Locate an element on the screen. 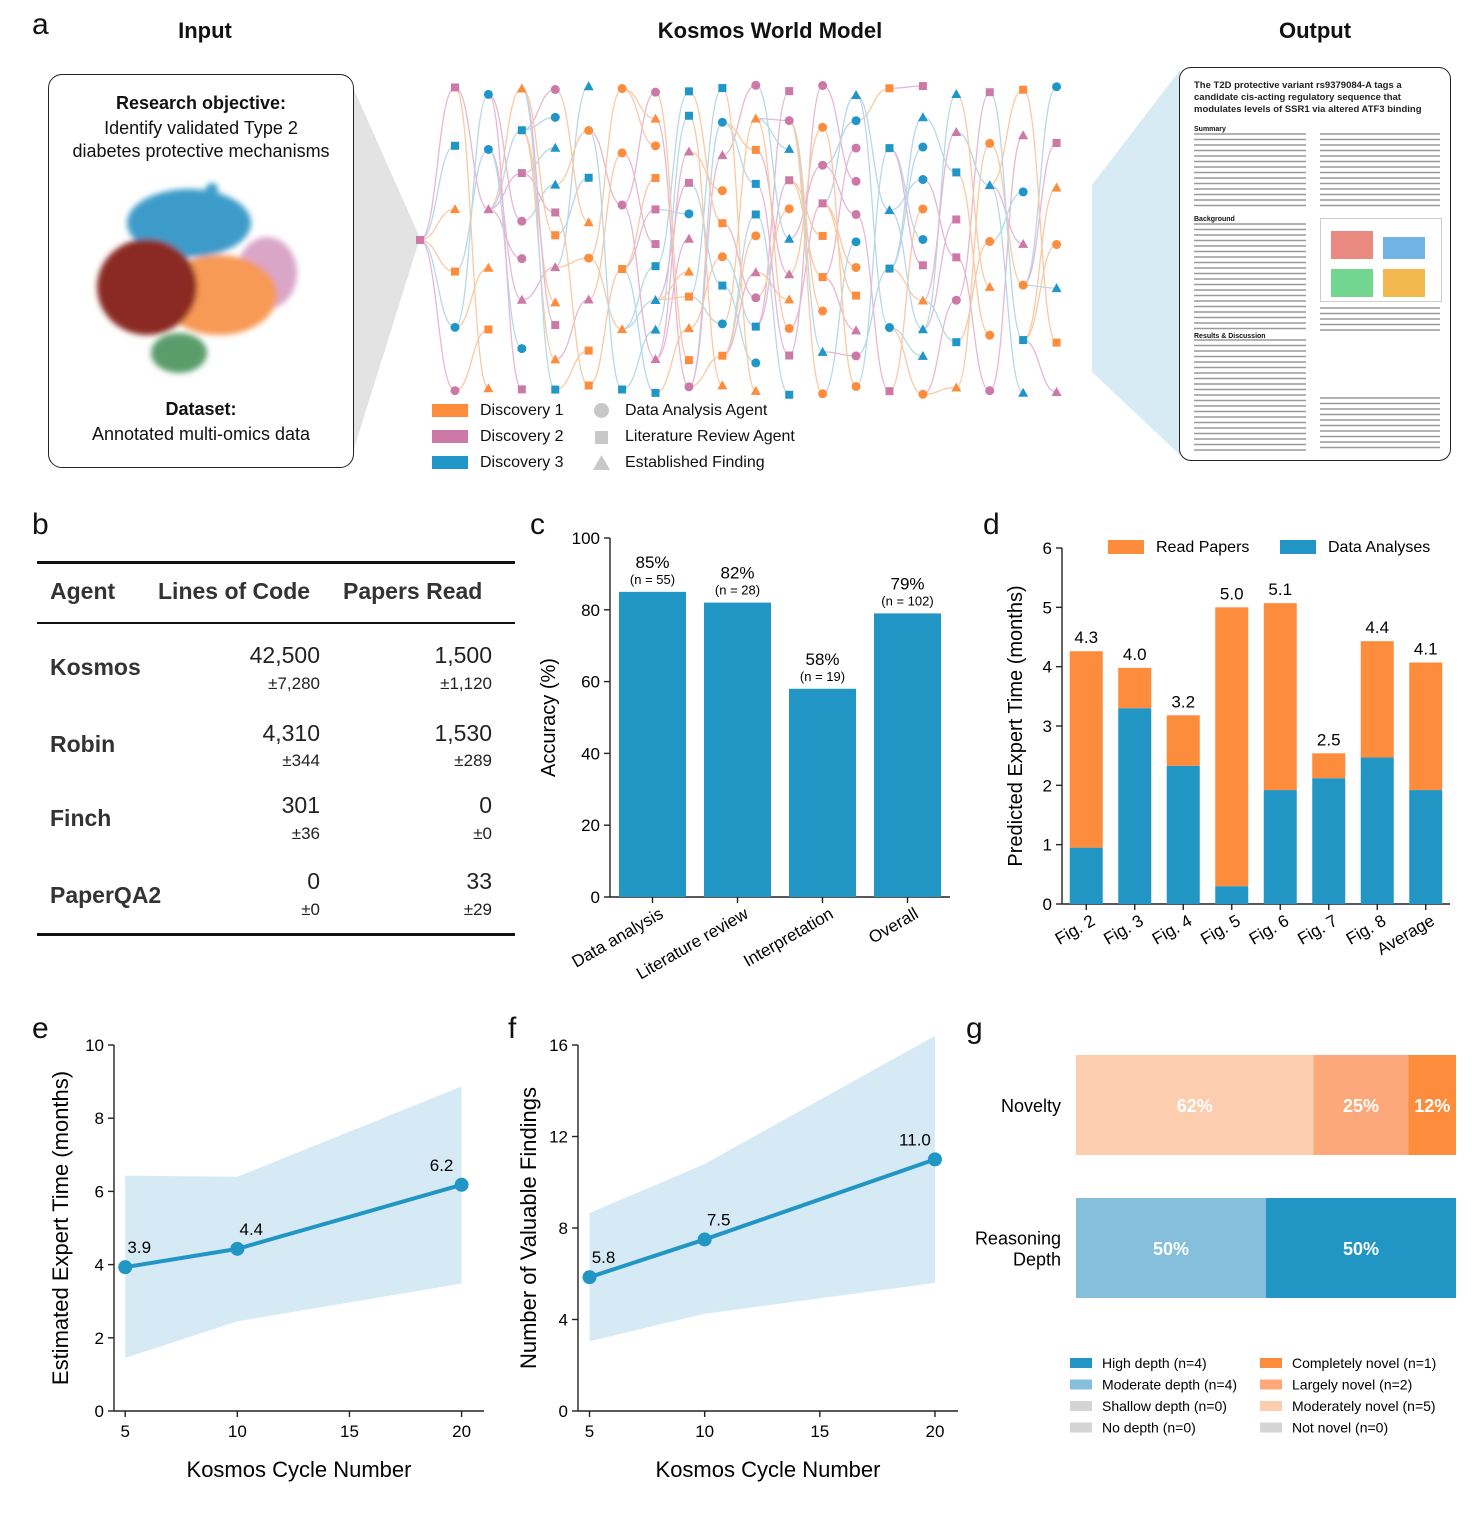 Image resolution: width=1481 pixels, height=1519 pixels. table-header-papers: Papers Read is located at coordinates (413, 591).